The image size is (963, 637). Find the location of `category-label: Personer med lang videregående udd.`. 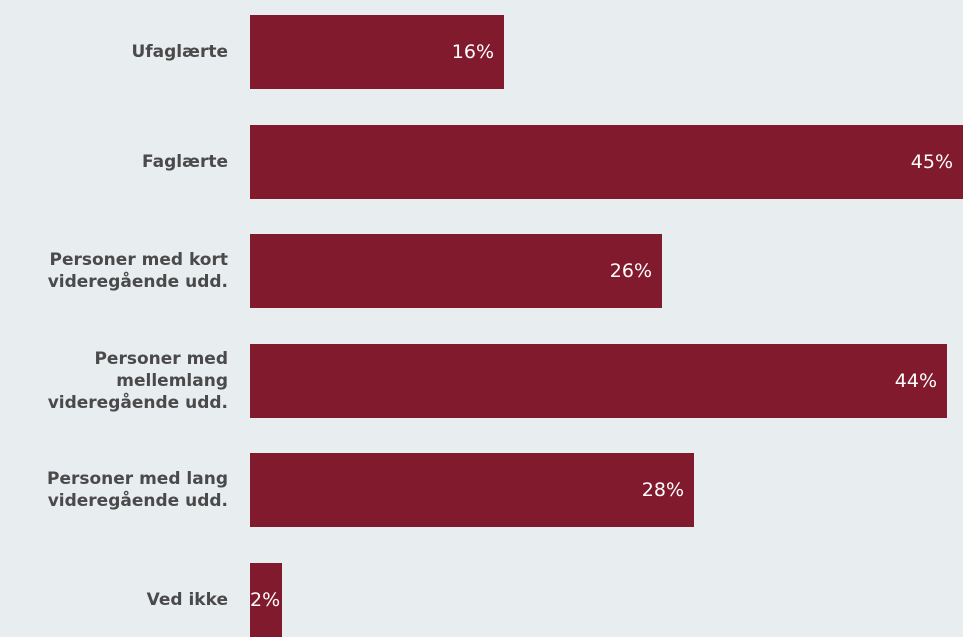

category-label: Personer med lang videregående udd. is located at coordinates (137, 490).